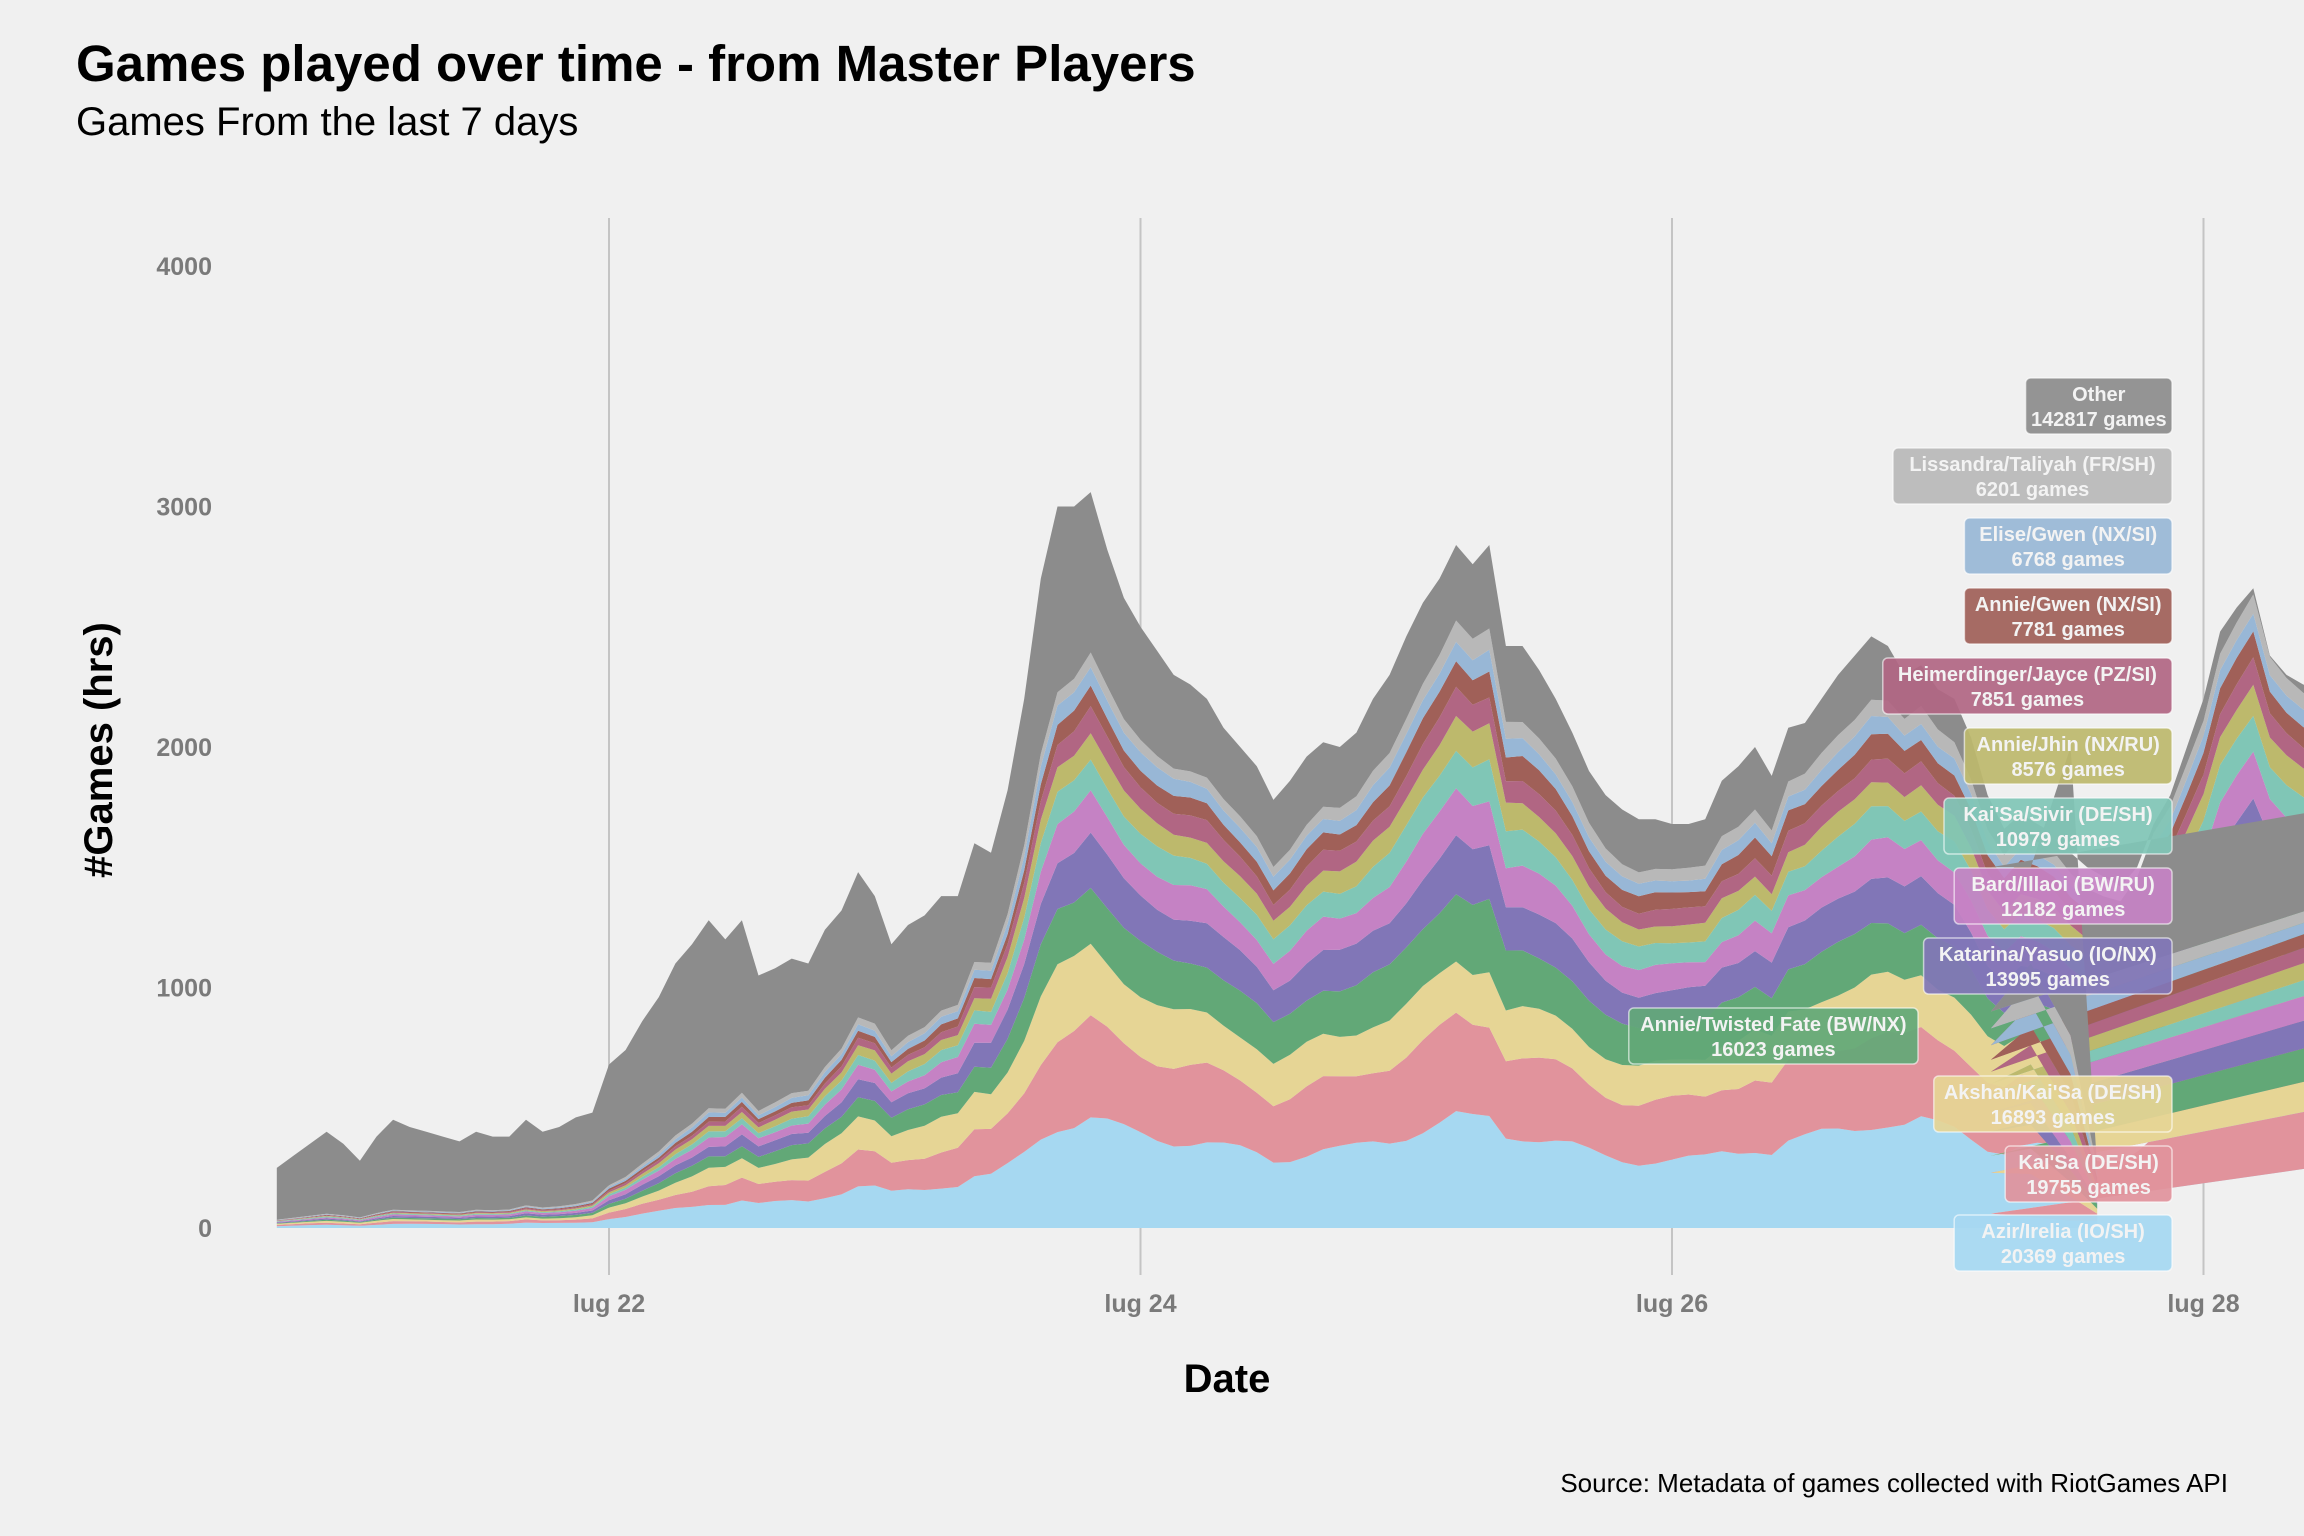 The width and height of the screenshot is (2304, 1536). Describe the element at coordinates (2068, 745) in the screenshot. I see `series-label-name: Annie/Jhin (NX/RU)` at that location.